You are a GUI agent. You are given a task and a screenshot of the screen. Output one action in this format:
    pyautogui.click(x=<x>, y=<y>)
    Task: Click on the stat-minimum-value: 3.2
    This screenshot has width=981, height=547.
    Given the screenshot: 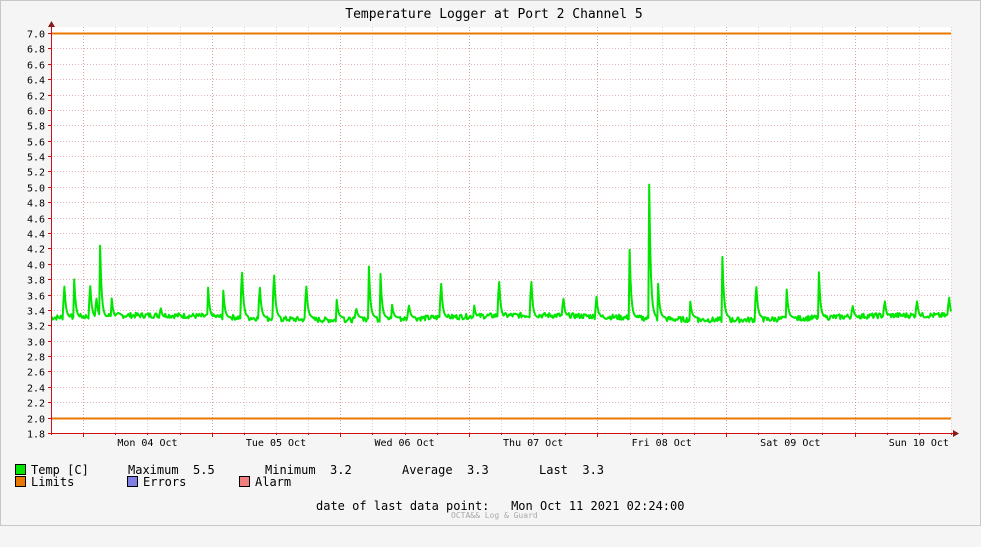 What is the action you would take?
    pyautogui.click(x=341, y=470)
    